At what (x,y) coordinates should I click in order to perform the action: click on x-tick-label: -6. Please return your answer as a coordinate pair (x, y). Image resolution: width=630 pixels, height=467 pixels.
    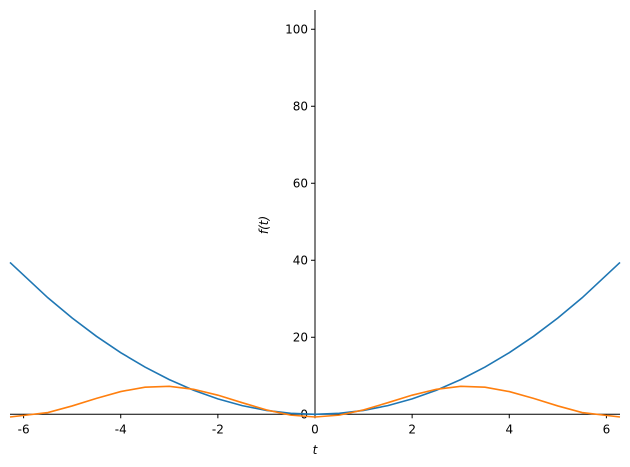
    Looking at the image, I should click on (24, 429).